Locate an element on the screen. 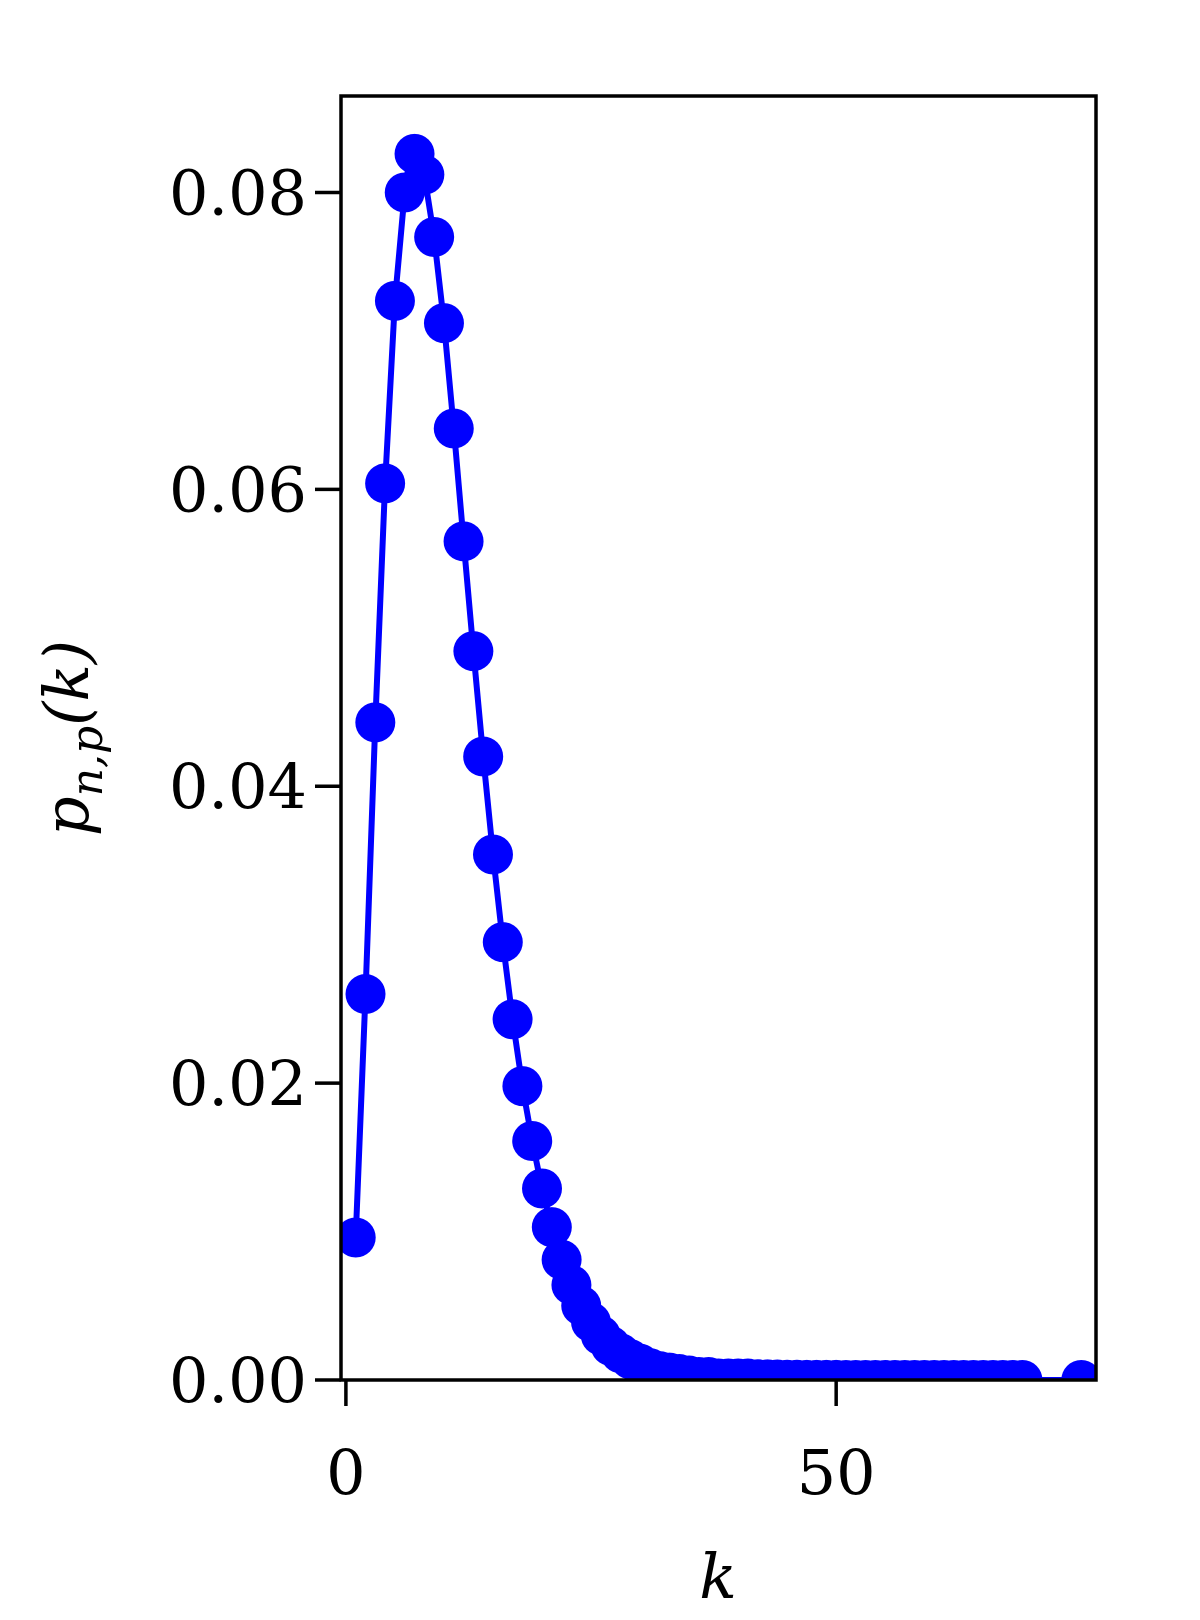 This screenshot has width=1200, height=1620. y-tick-label: 0.06 is located at coordinates (238, 489).